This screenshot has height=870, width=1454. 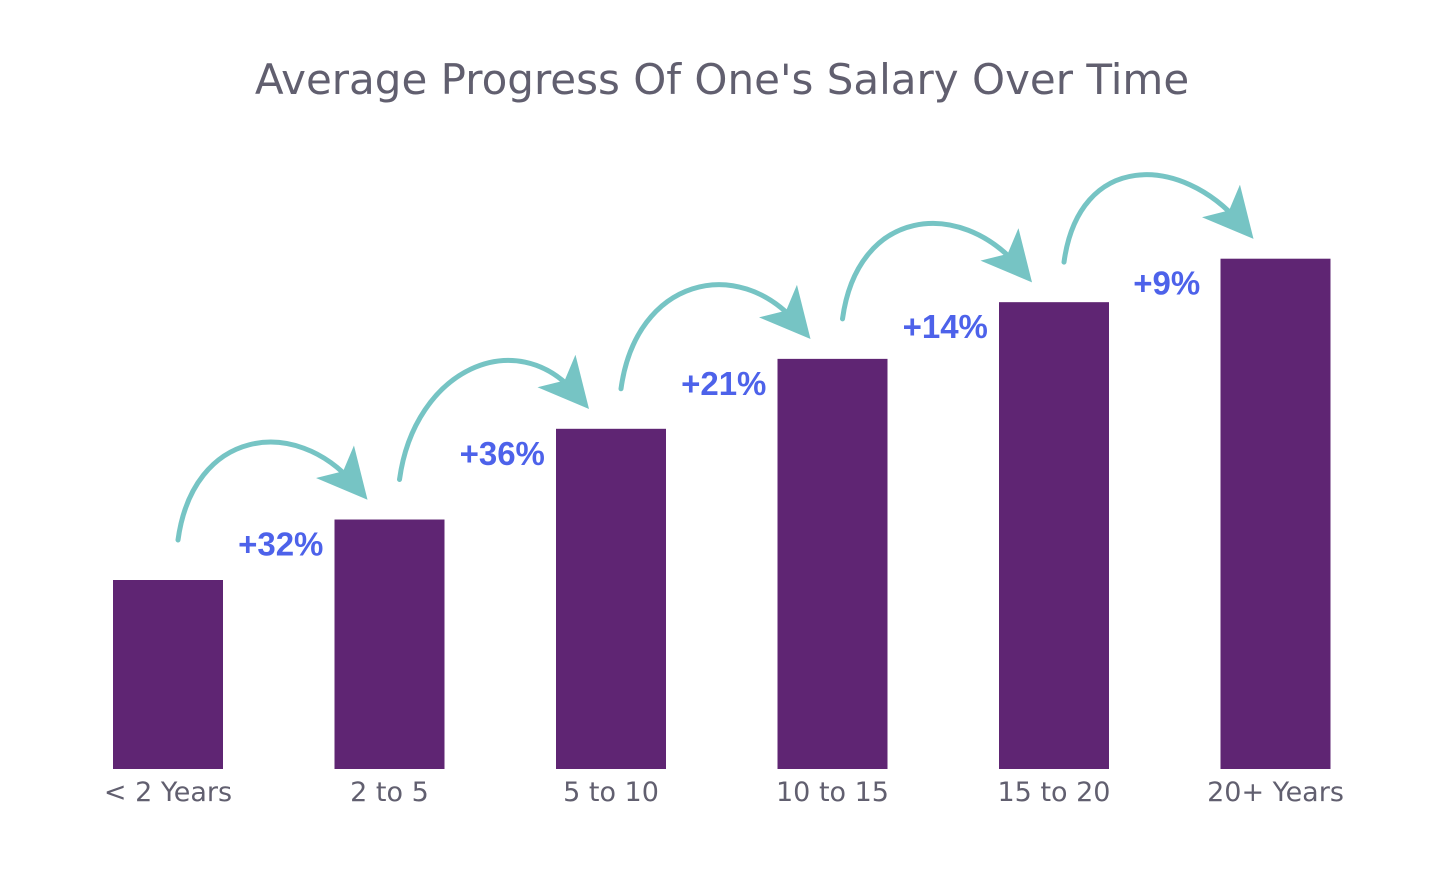 What do you see at coordinates (832, 792) in the screenshot?
I see `x-tick-label: 10 to 15` at bounding box center [832, 792].